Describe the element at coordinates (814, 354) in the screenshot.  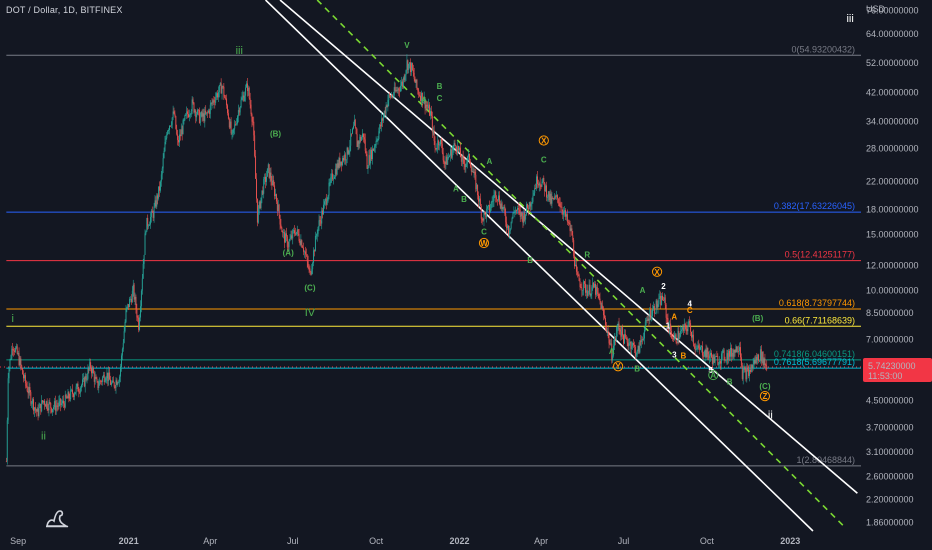
I see `fib-level-label: 0.7418(6.04600151)` at that location.